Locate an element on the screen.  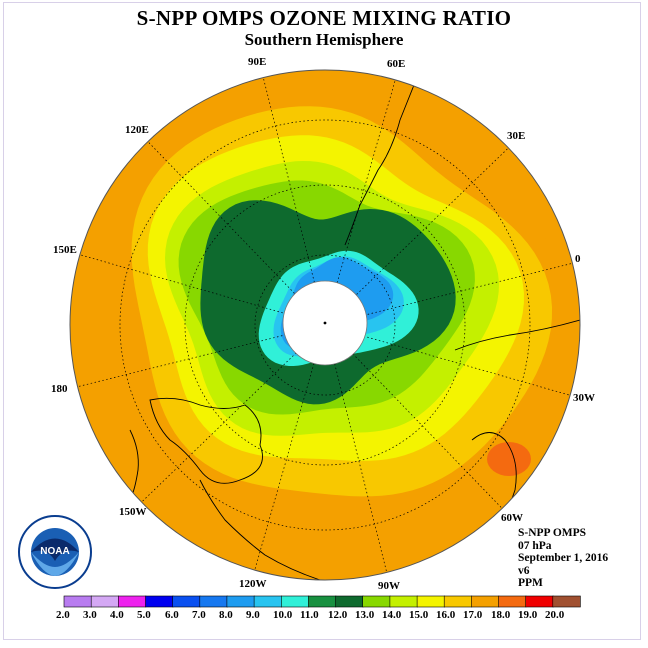
version-label: v6 is located at coordinates (524, 570).